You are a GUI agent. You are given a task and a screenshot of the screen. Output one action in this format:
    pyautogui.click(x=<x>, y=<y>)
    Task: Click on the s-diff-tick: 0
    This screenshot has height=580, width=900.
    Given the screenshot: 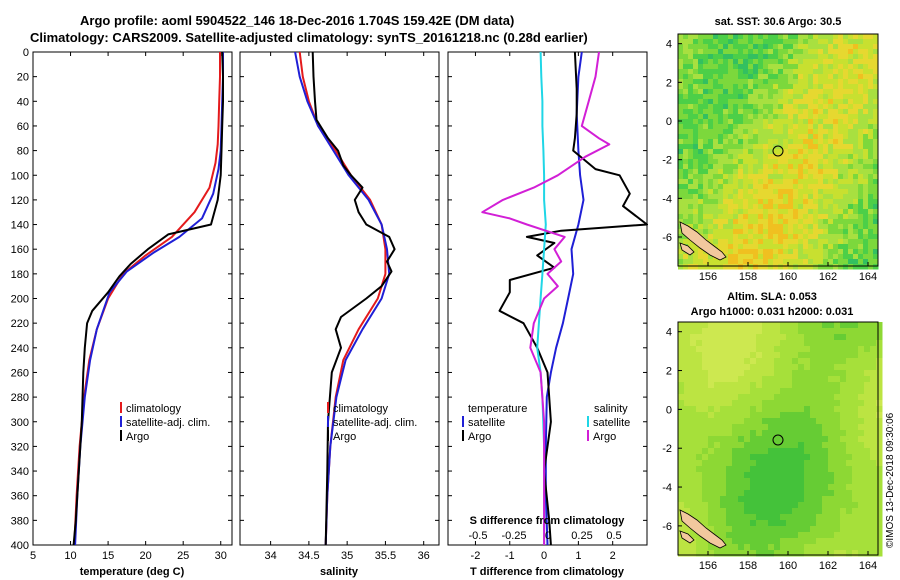 What is the action you would take?
    pyautogui.click(x=548, y=536)
    